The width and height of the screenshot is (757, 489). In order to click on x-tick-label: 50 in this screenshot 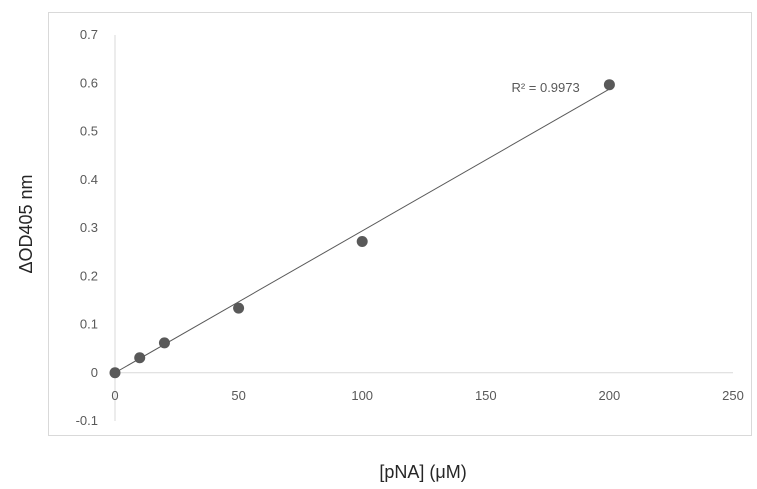, I will do `click(238, 395)`.